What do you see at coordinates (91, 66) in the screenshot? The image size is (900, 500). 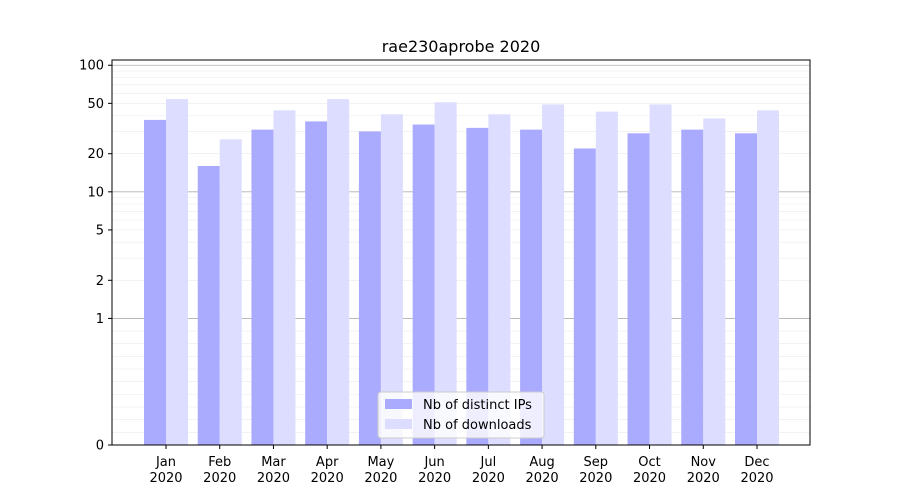 I see `y-tick-label: 100` at bounding box center [91, 66].